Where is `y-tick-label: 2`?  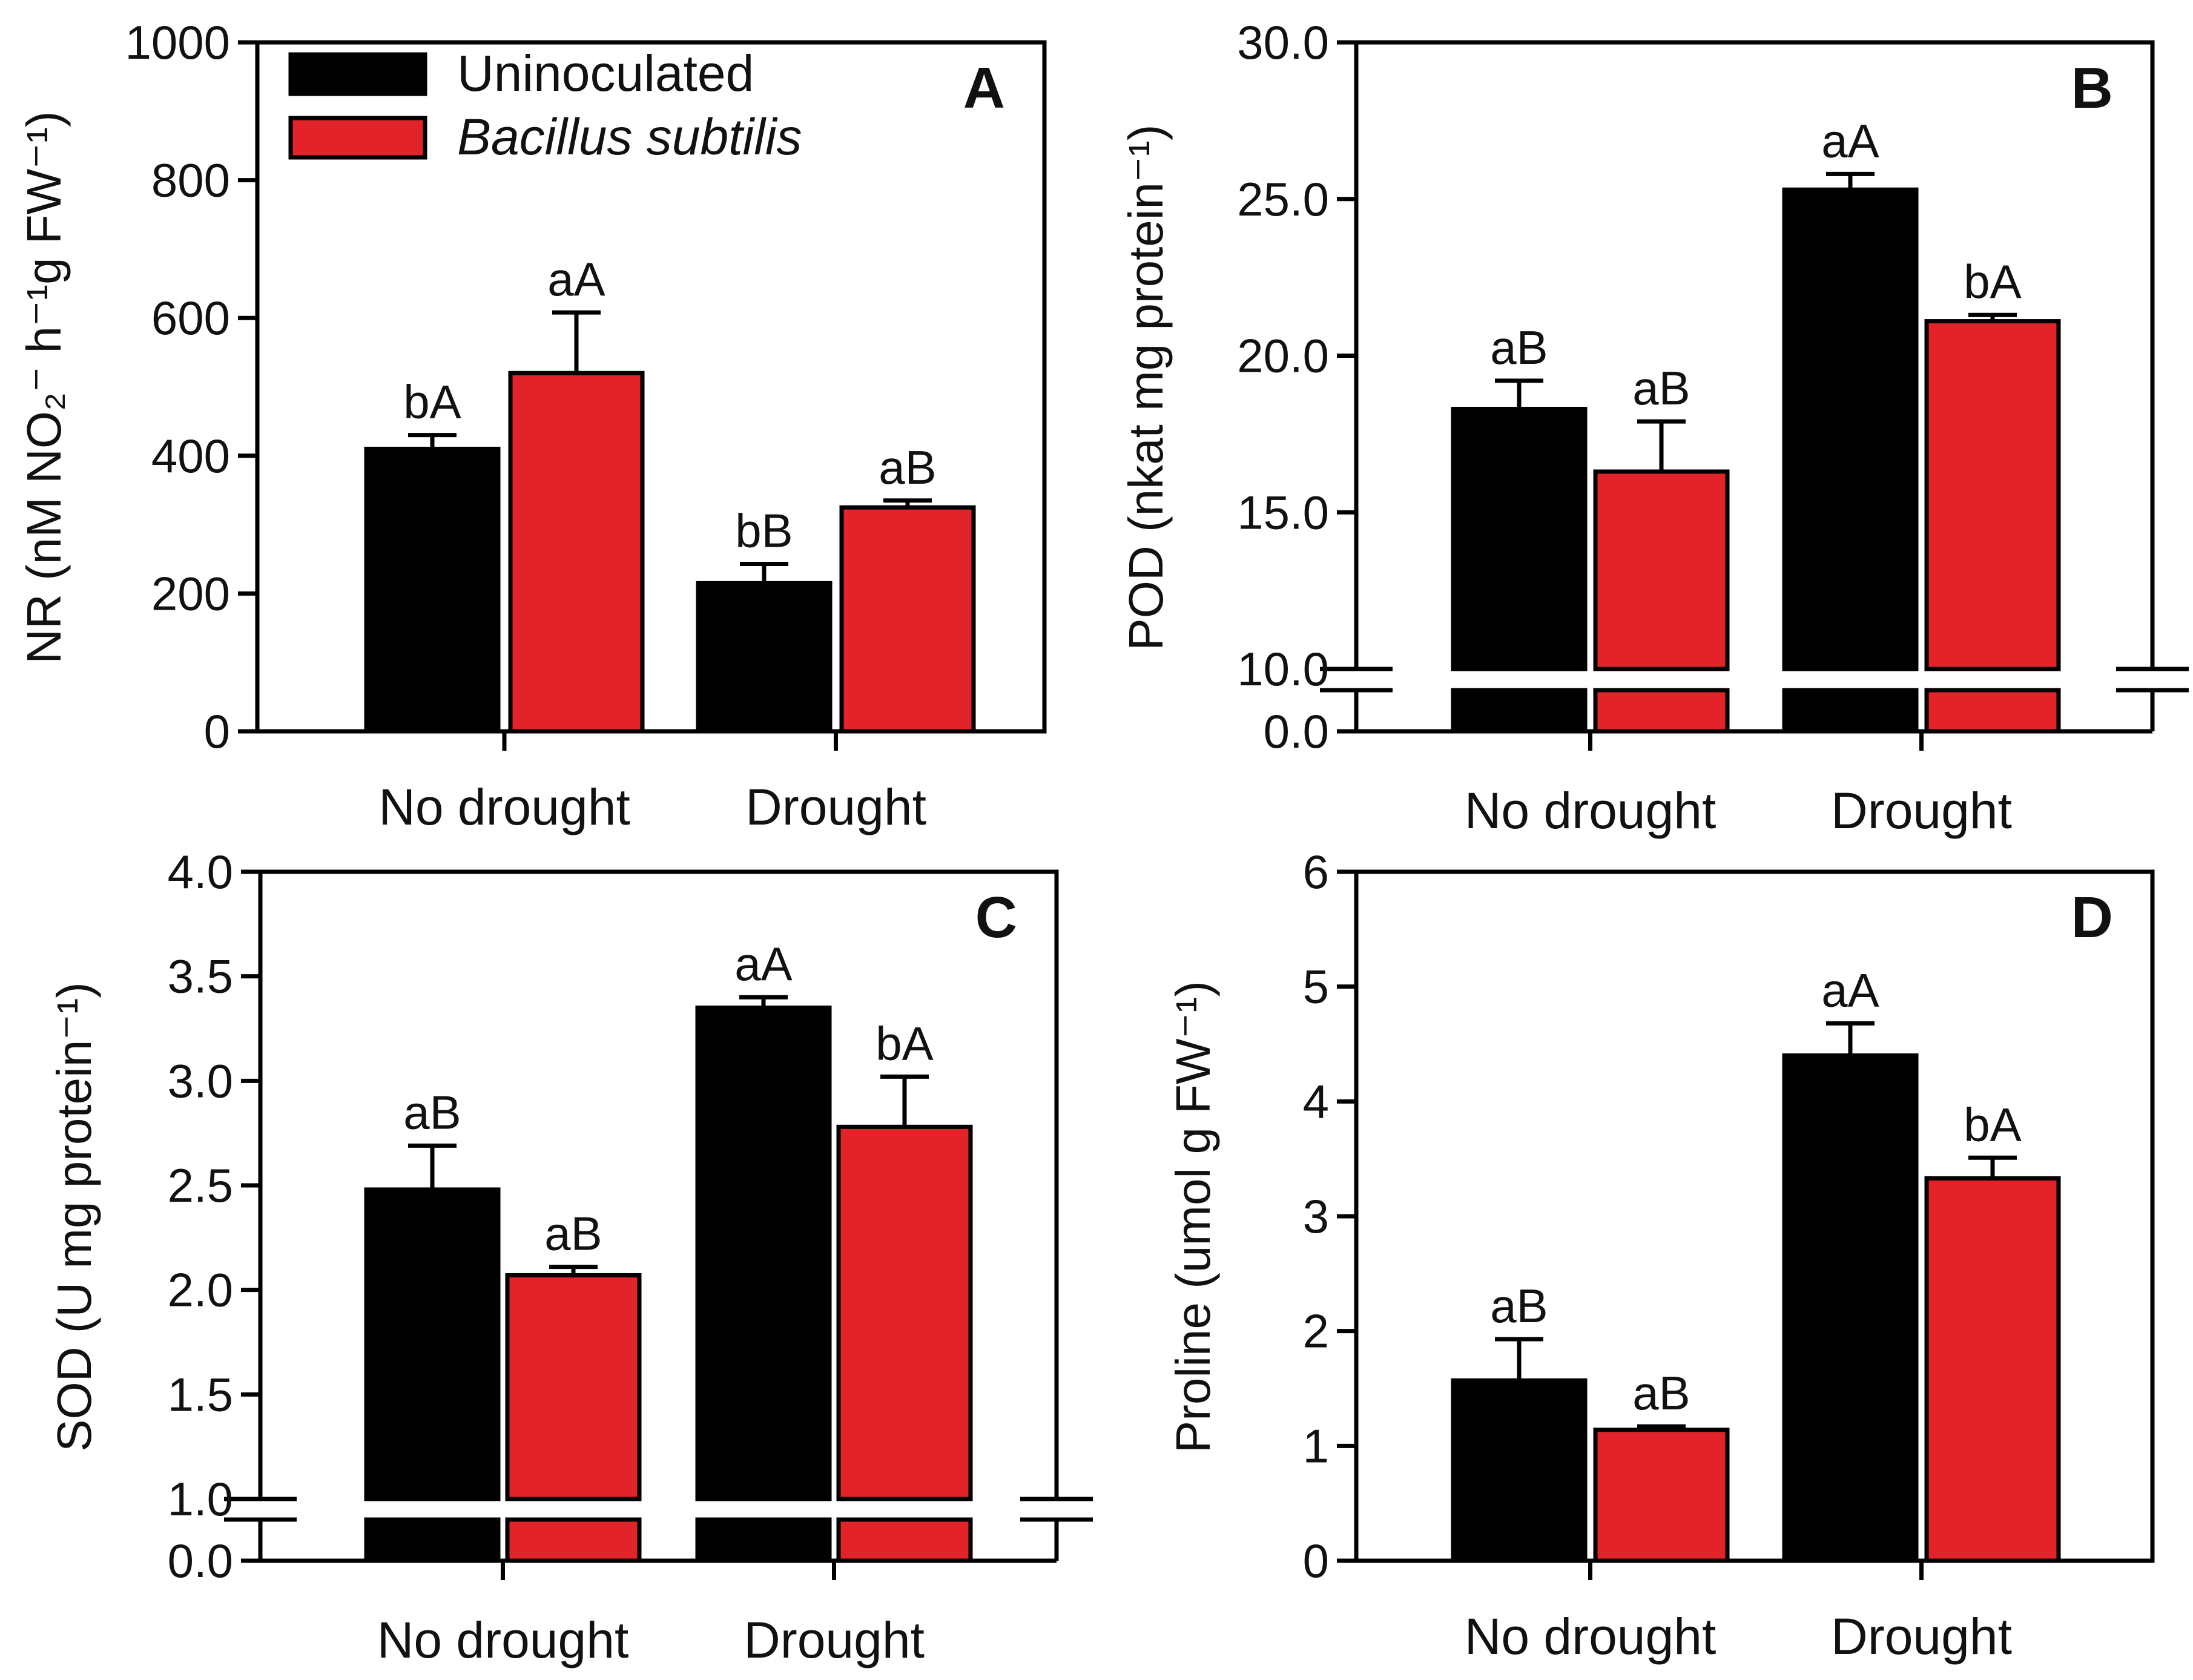
y-tick-label: 2 is located at coordinates (1316, 1331).